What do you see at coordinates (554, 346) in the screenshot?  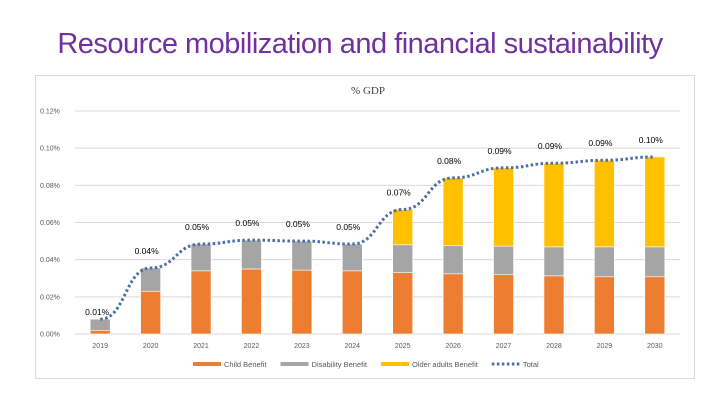 I see `x-tick-label: 2028` at bounding box center [554, 346].